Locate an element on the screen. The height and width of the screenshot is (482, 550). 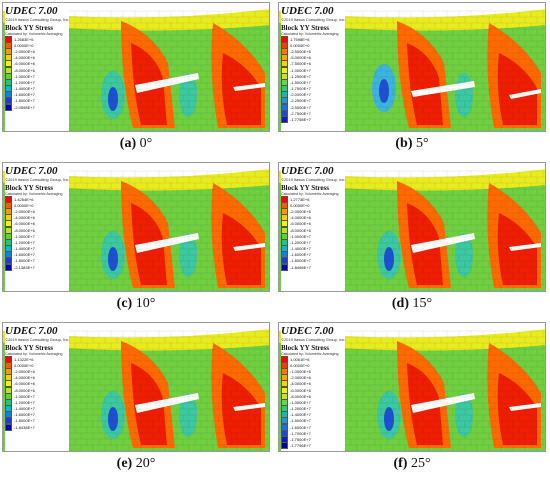
panel-angle: 10° is located at coordinates (145, 303).